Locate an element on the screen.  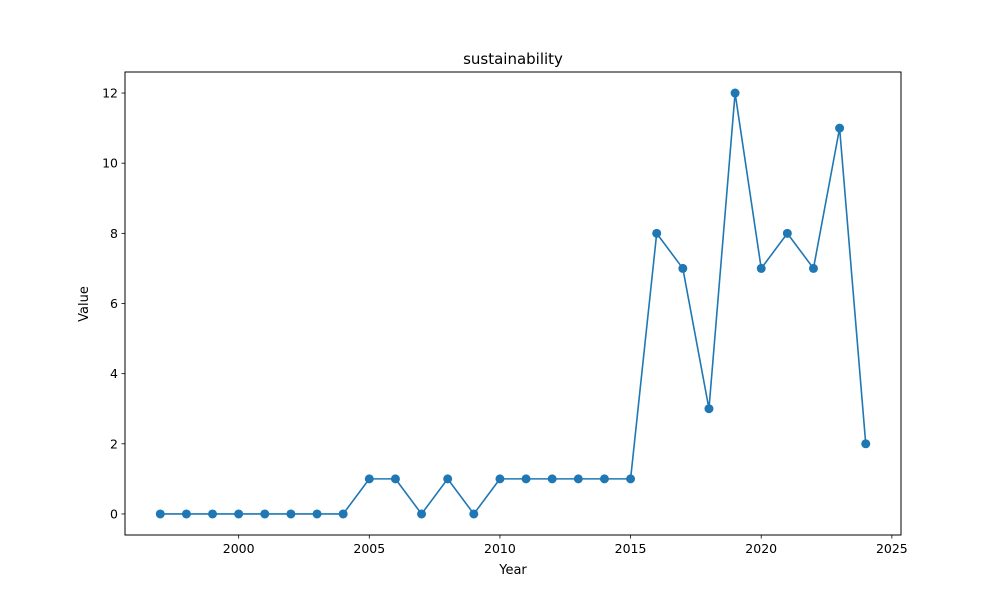
x-tick-label: 2005 is located at coordinates (369, 548).